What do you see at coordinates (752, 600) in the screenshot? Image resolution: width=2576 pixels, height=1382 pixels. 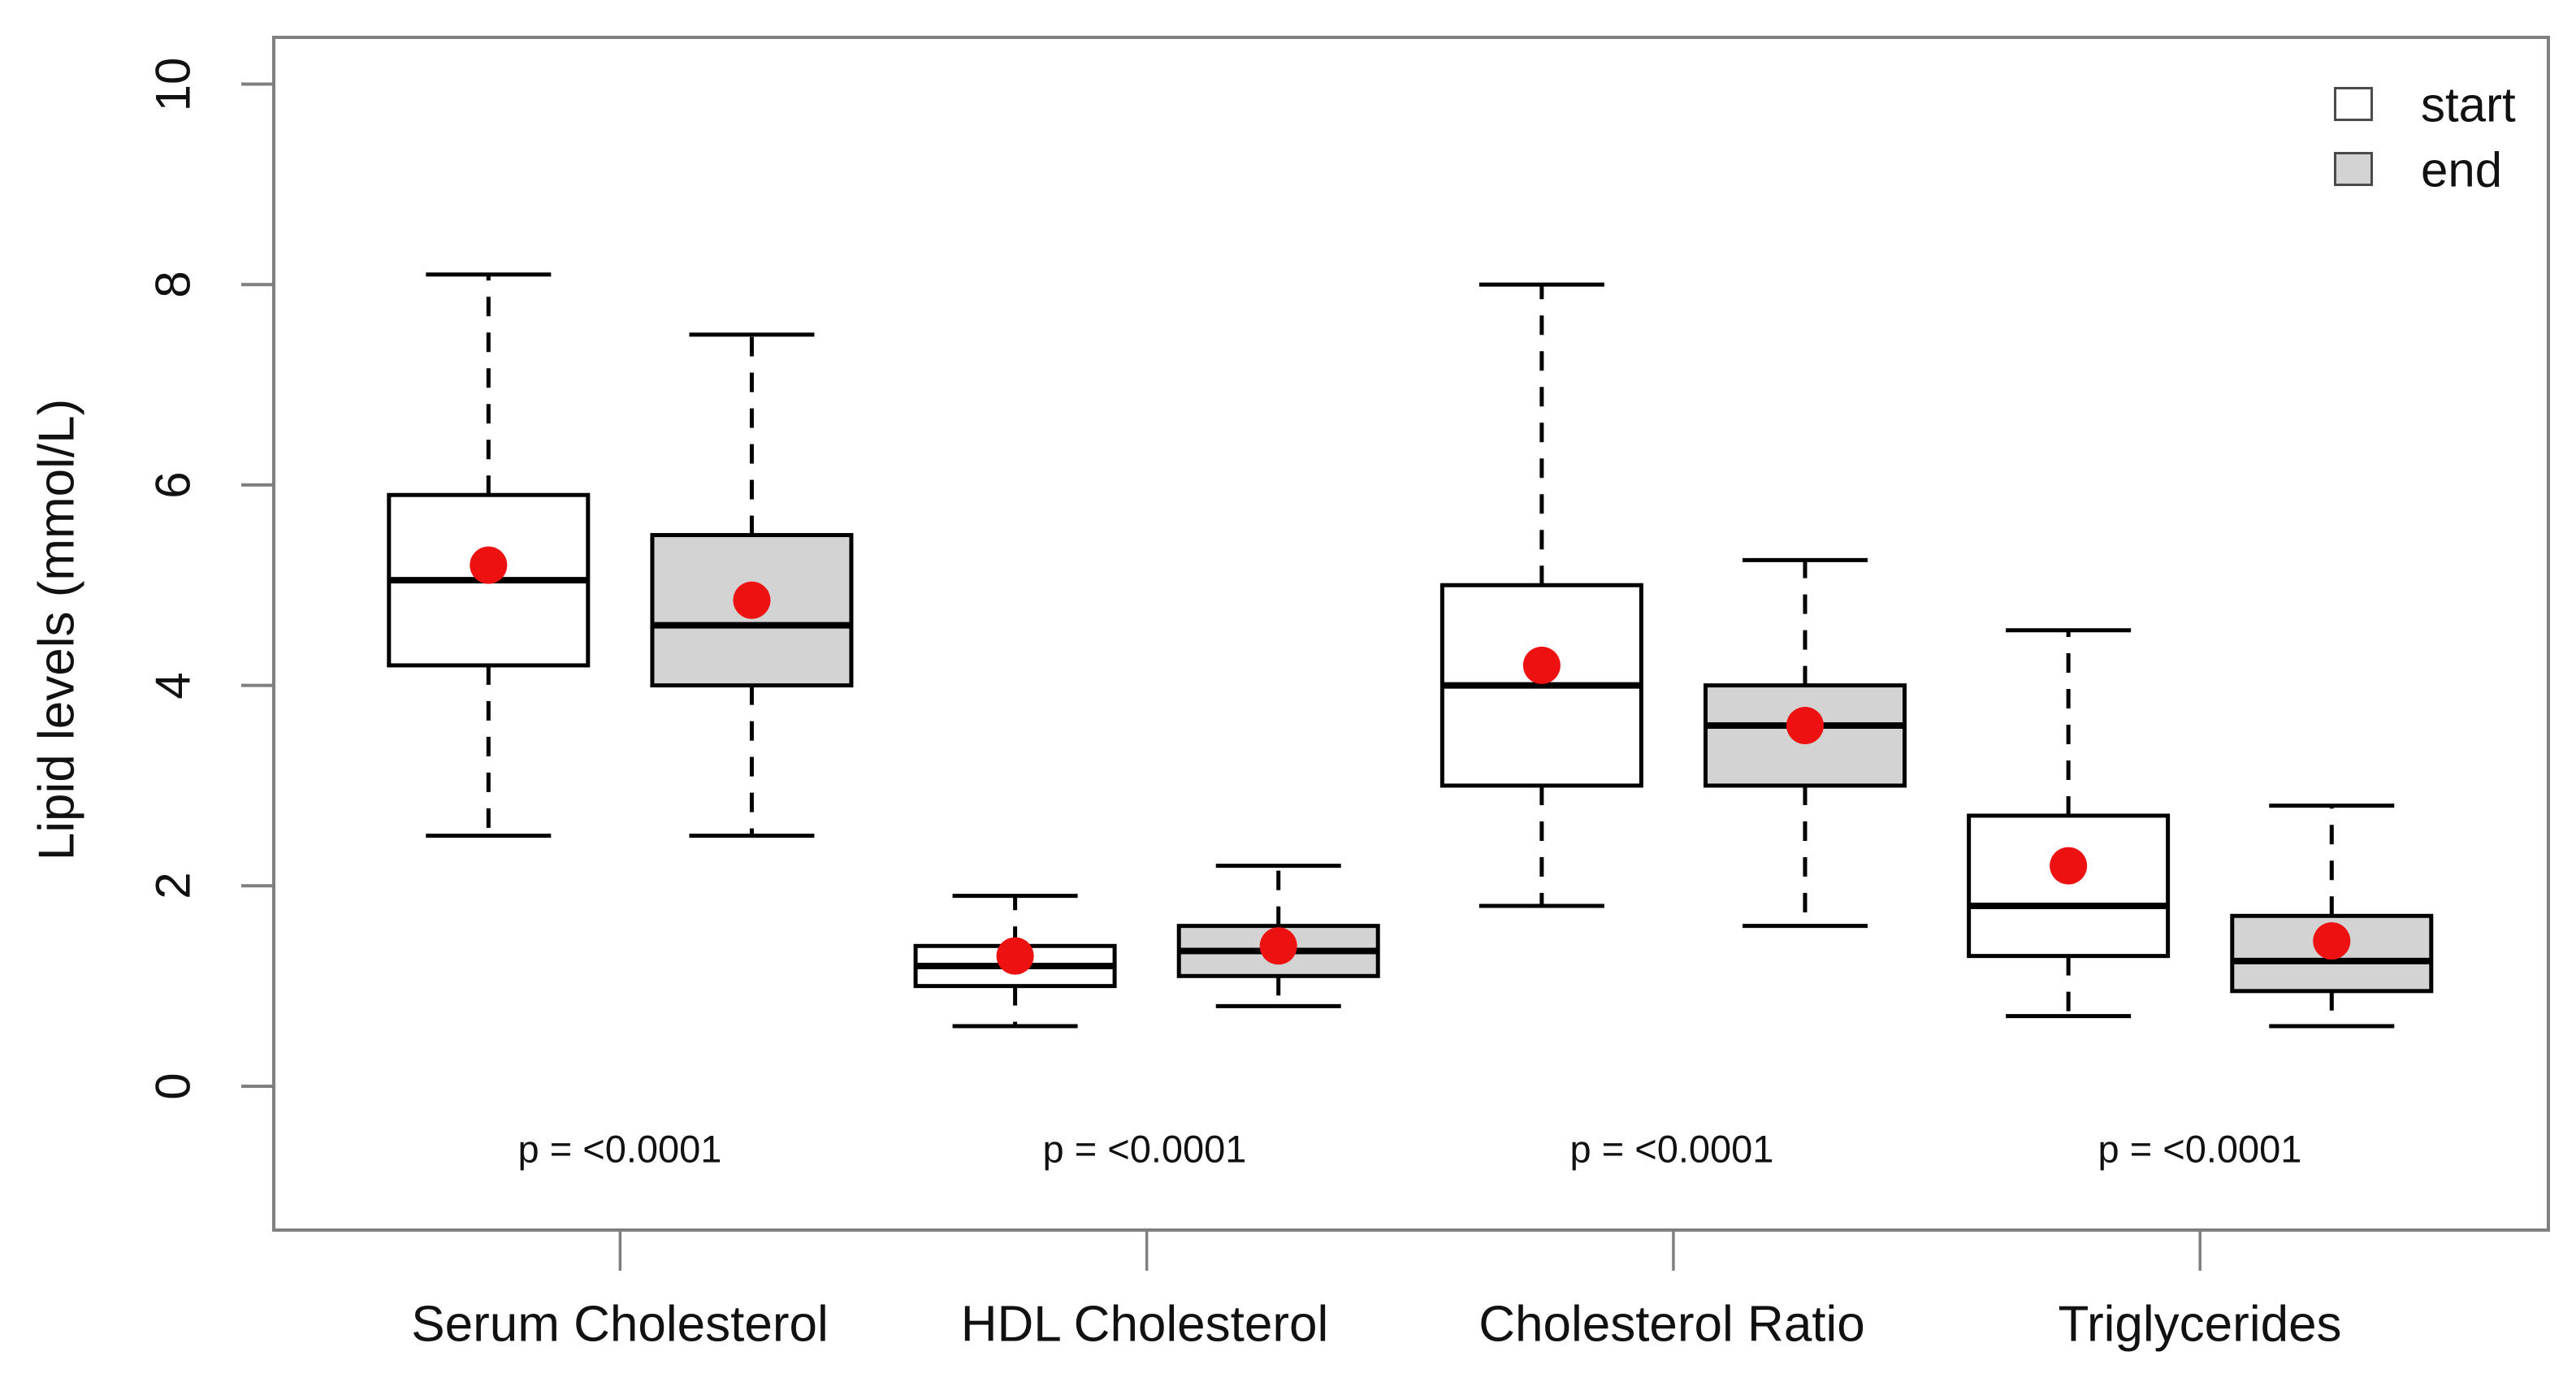 I see `mean-dot-serum-cholesterol-end` at bounding box center [752, 600].